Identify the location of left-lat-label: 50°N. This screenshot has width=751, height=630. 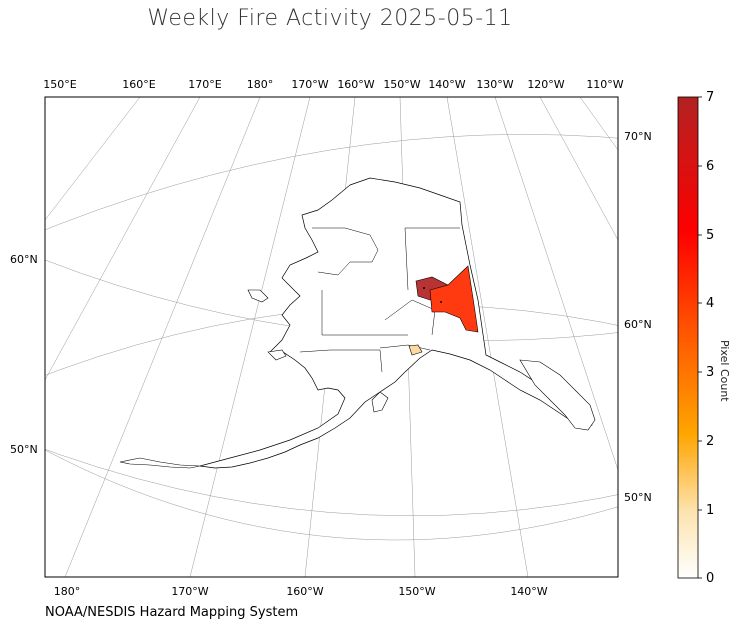
(24, 449).